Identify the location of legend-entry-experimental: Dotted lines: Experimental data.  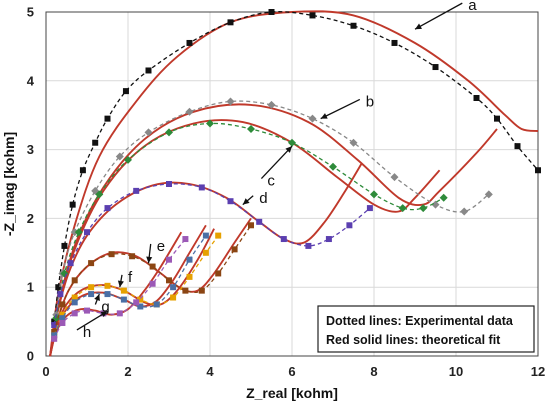
(420, 321).